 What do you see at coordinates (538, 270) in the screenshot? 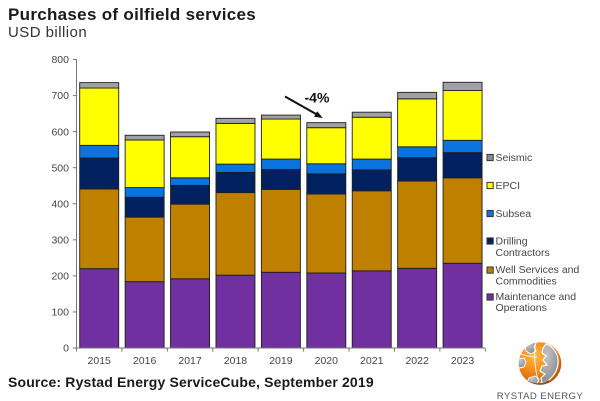
I see `svg-text: Well Services and` at bounding box center [538, 270].